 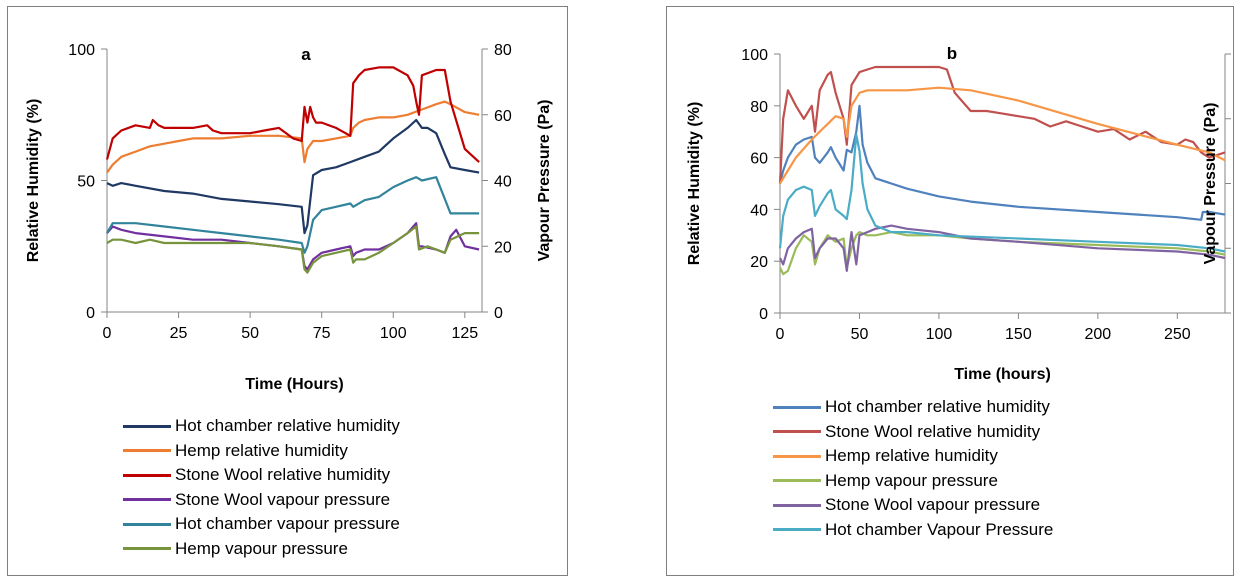 What do you see at coordinates (759, 262) in the screenshot?
I see `chart-b-y-tick-label: 20` at bounding box center [759, 262].